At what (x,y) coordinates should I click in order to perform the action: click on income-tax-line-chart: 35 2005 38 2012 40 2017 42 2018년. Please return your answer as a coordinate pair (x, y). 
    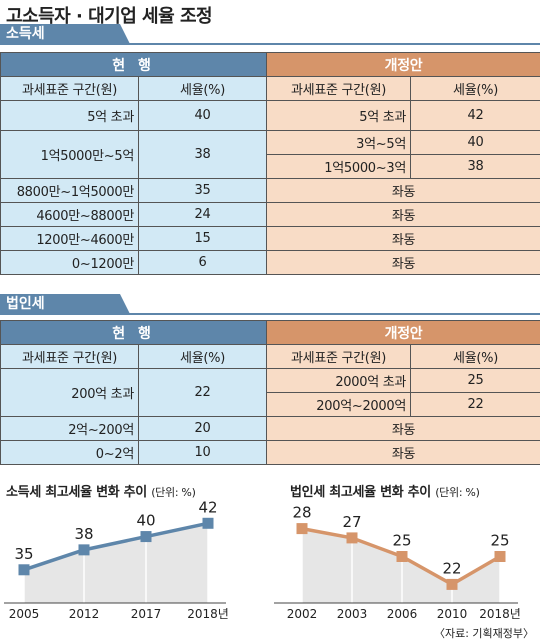
    Looking at the image, I should click on (116, 560).